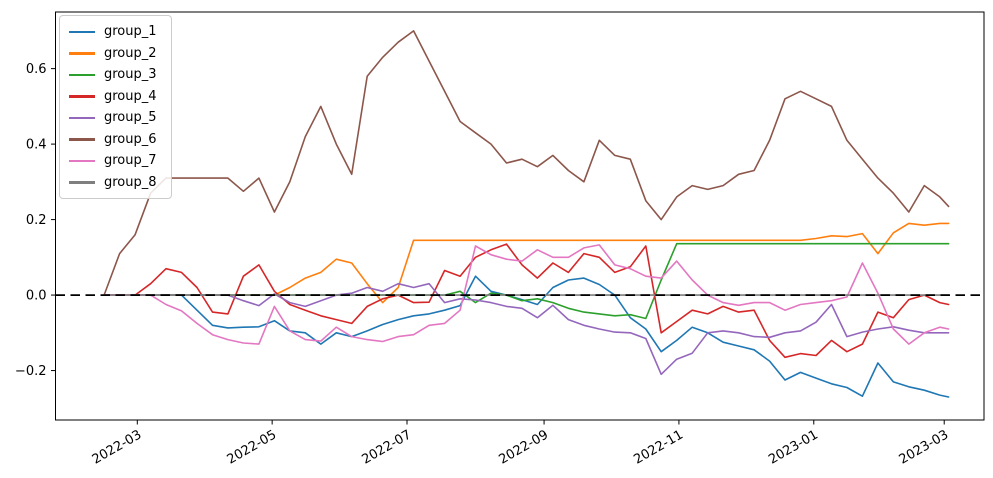 This screenshot has width=993, height=478. What do you see at coordinates (36, 220) in the screenshot?
I see `y-tick-label: 0.2` at bounding box center [36, 220].